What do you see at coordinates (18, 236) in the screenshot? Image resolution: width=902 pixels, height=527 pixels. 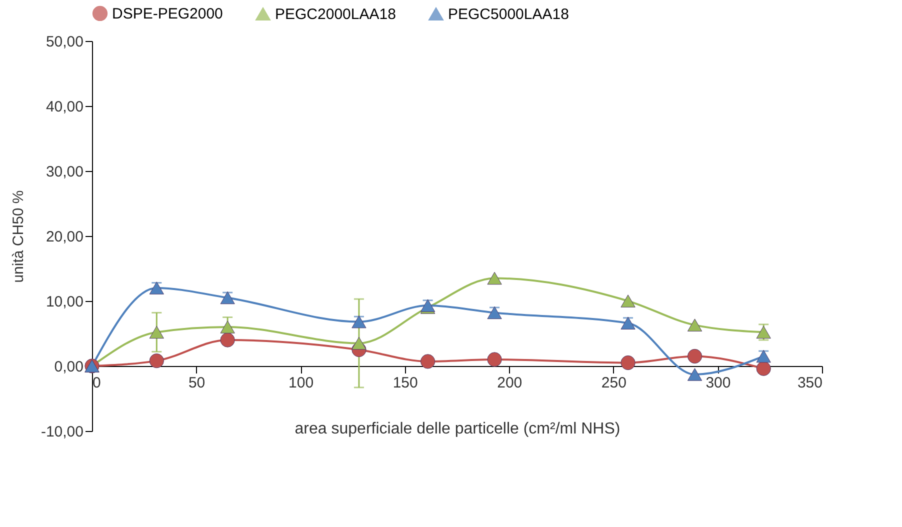 I see `y-axis-title: unità CH50 %` at bounding box center [18, 236].